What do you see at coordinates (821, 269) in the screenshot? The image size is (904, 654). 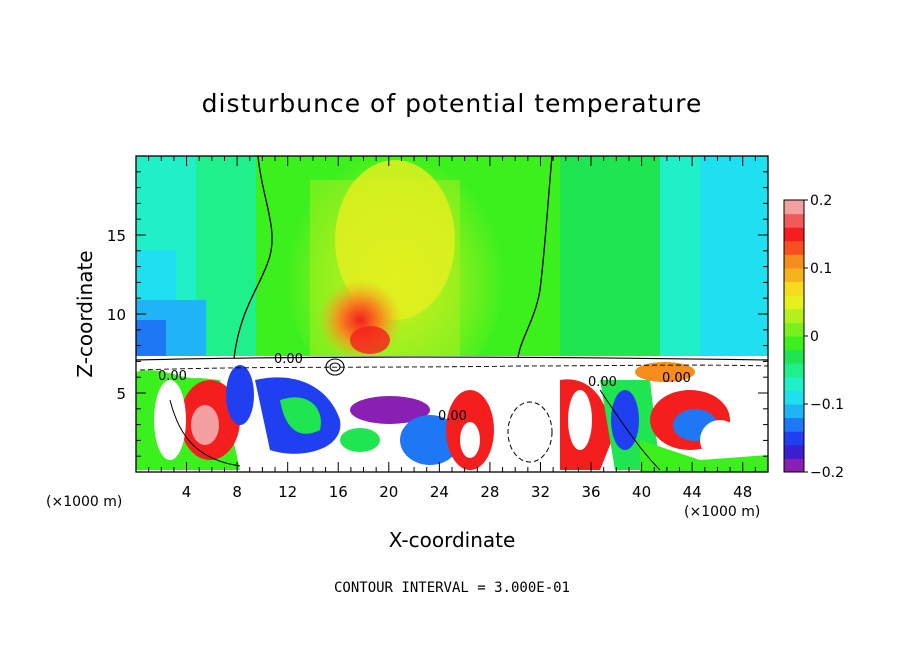 I see `colorbar-tick-label: 0.1` at bounding box center [821, 269].